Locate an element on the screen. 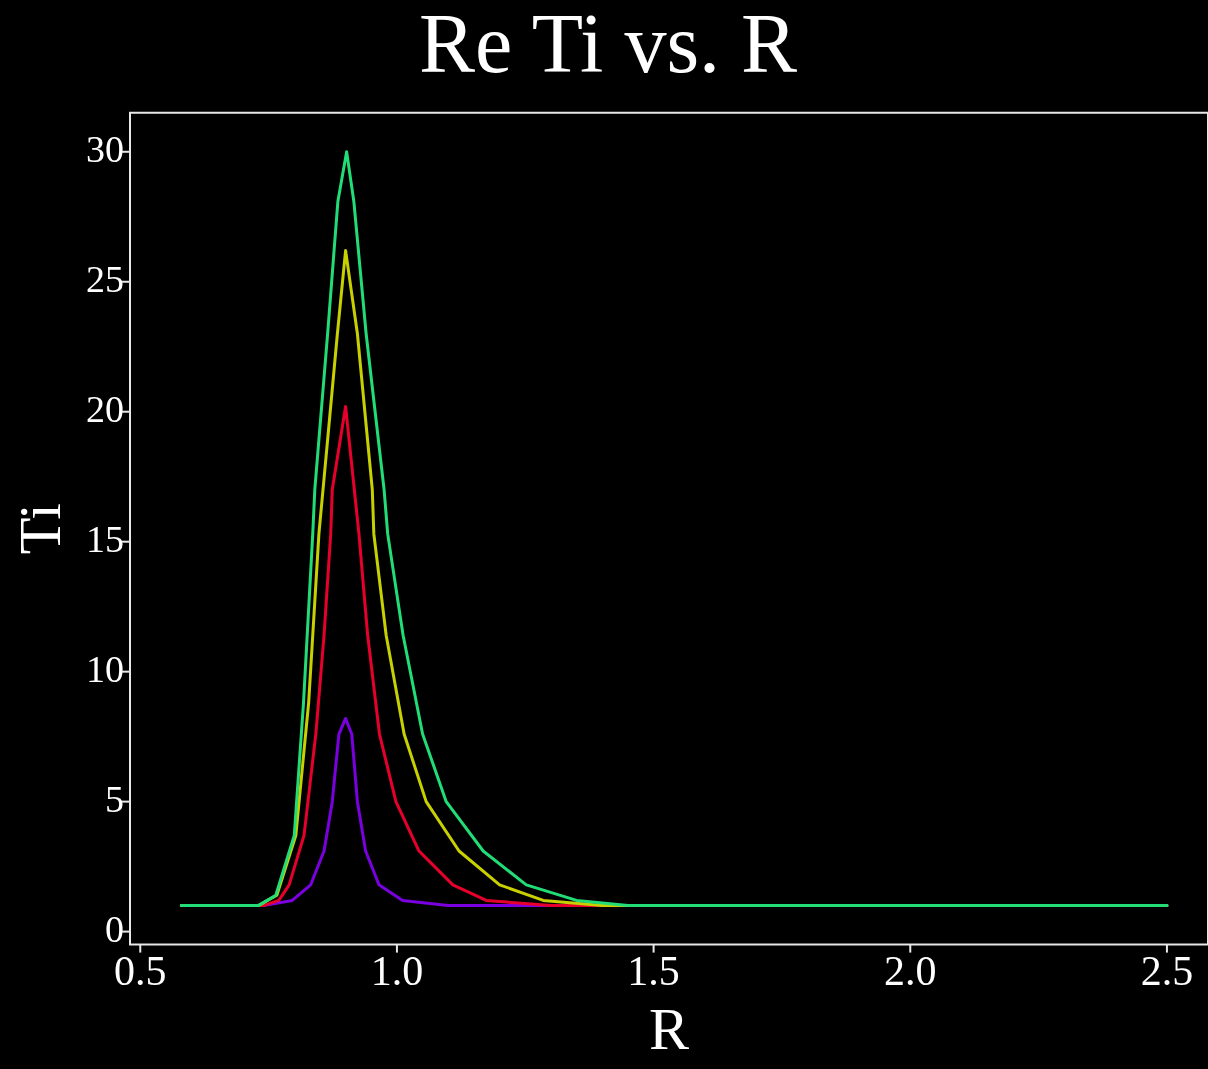  y-tick-label: 20 is located at coordinates (105, 408).